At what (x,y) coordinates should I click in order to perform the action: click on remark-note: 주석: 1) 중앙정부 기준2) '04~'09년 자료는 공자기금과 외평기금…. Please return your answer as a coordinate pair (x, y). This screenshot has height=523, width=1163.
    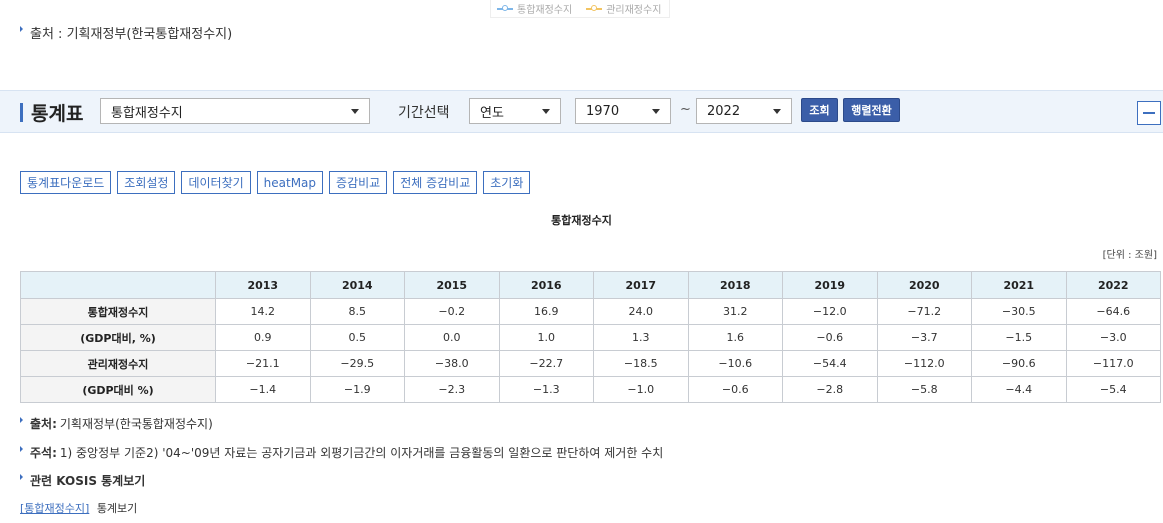
    Looking at the image, I should click on (341, 452).